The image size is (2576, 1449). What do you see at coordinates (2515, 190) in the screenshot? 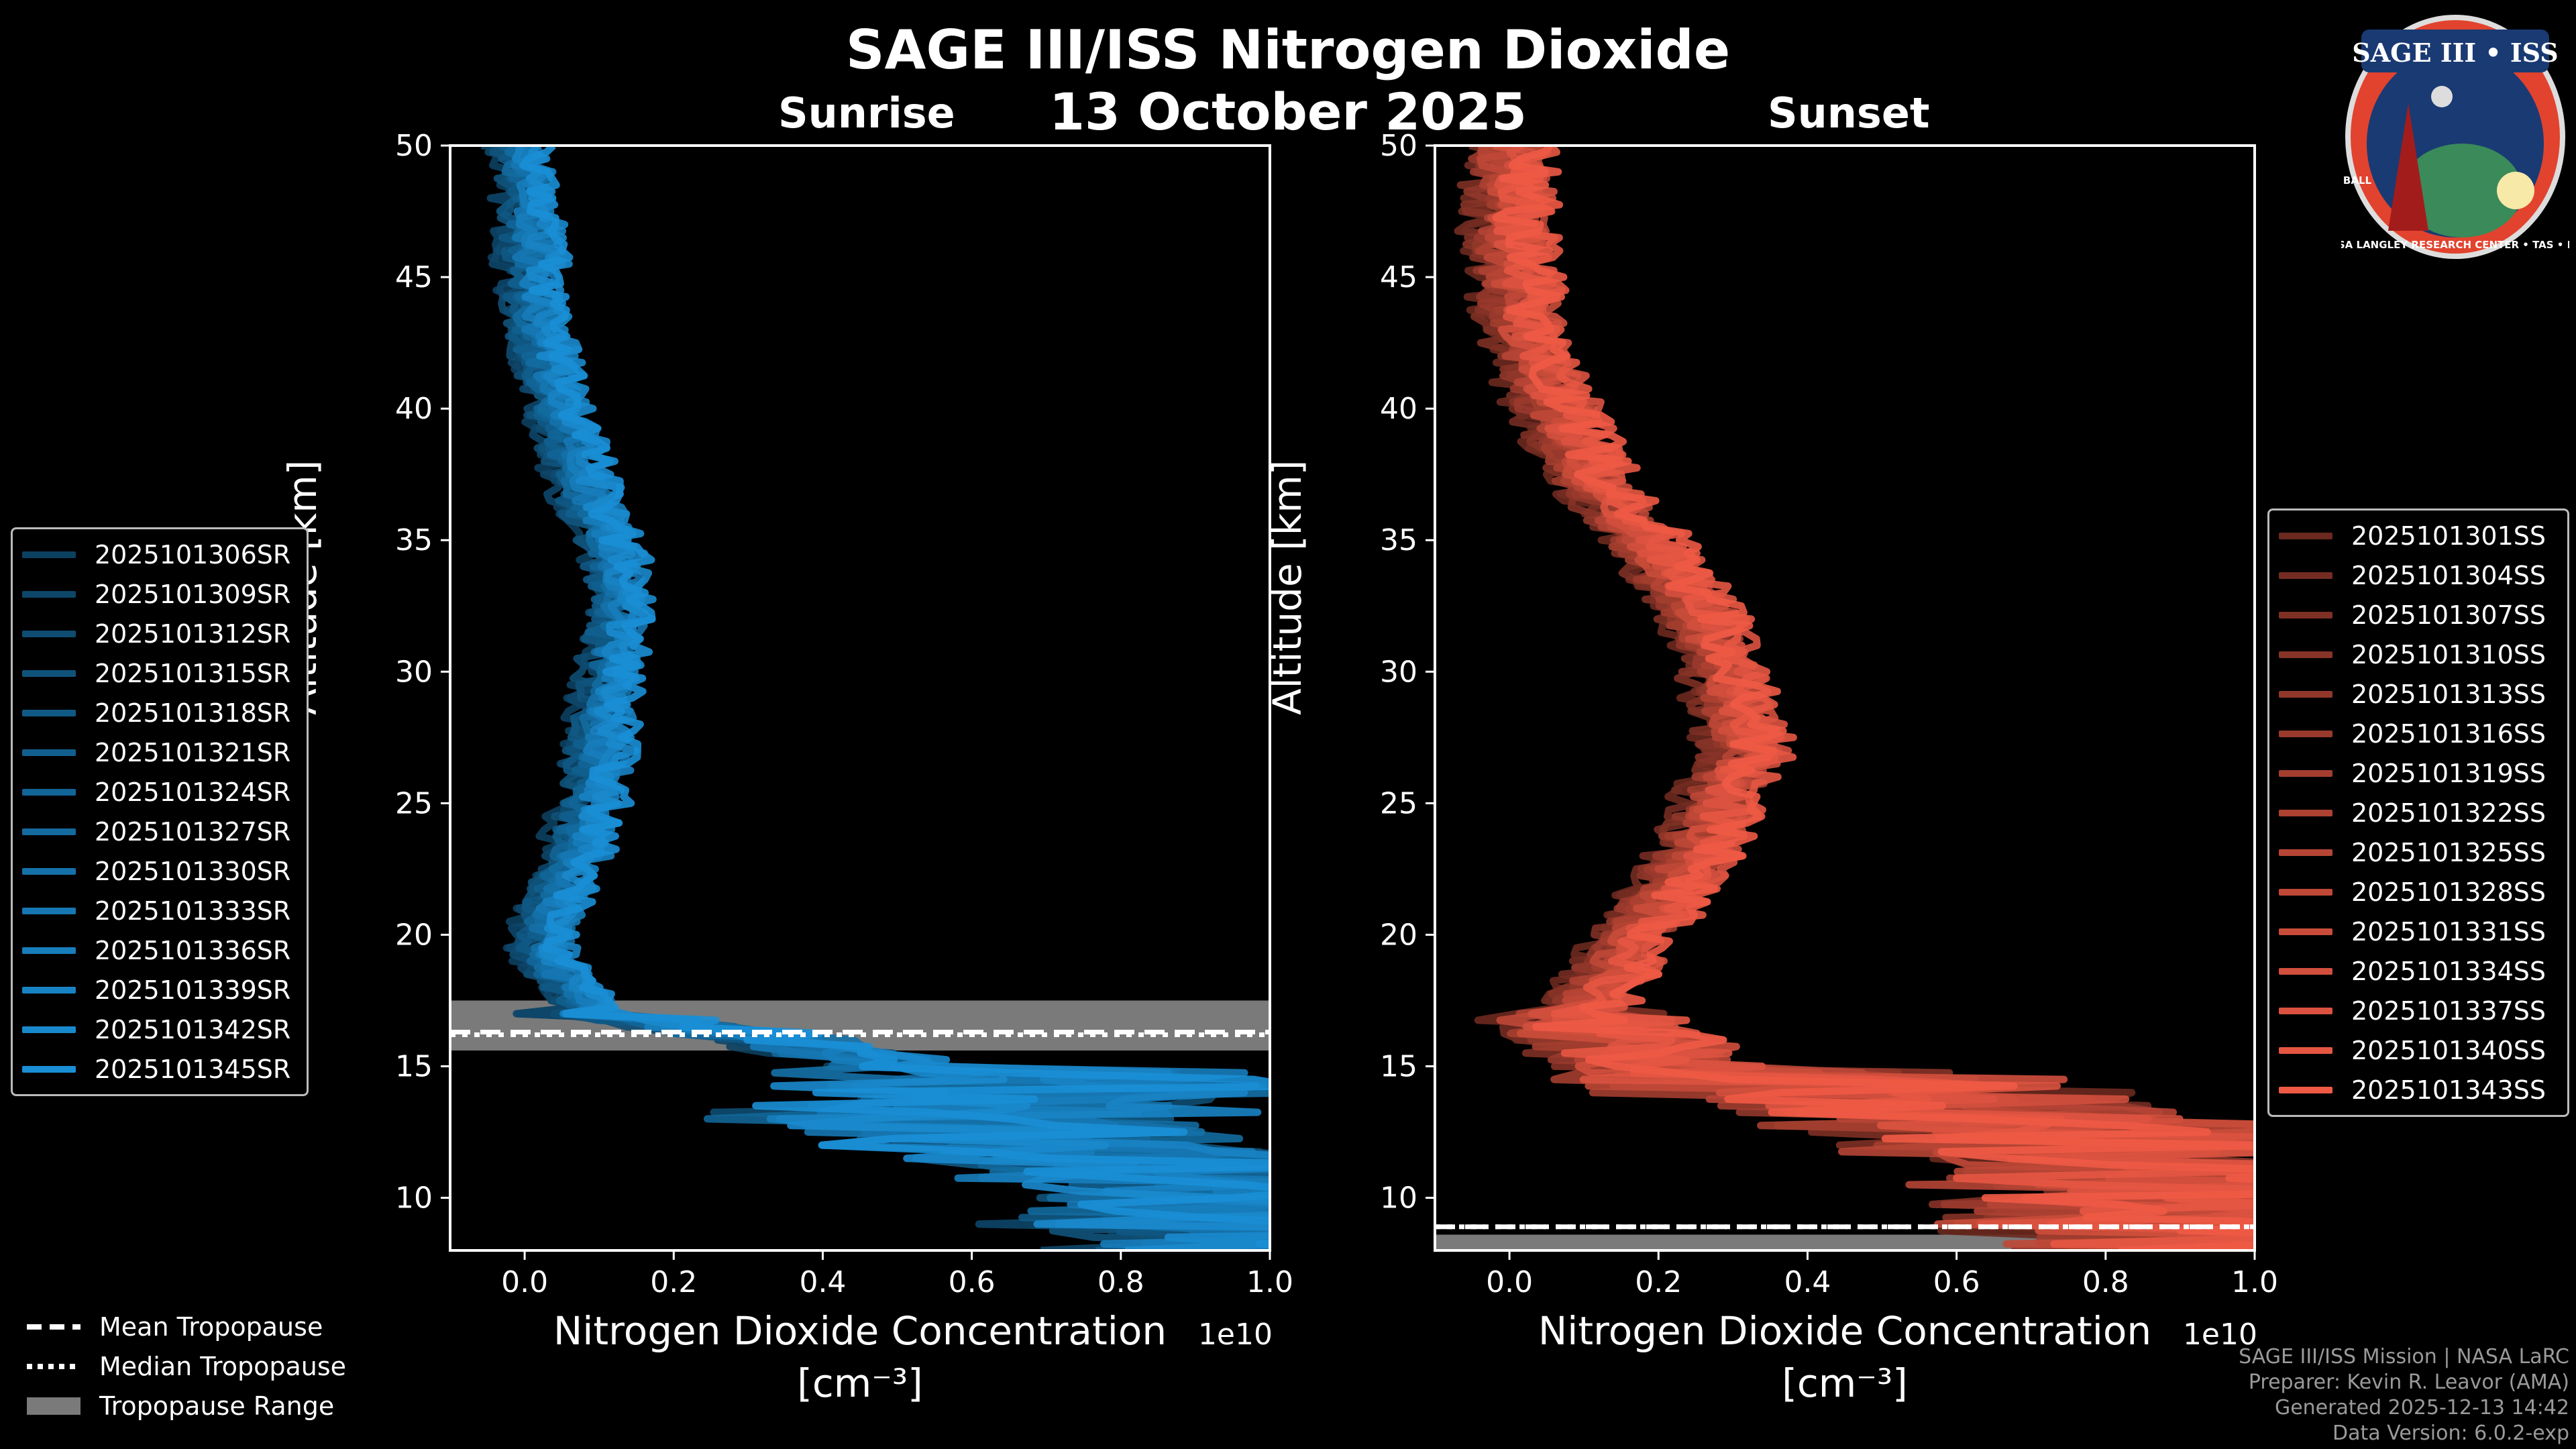
I see `badge-sun` at bounding box center [2515, 190].